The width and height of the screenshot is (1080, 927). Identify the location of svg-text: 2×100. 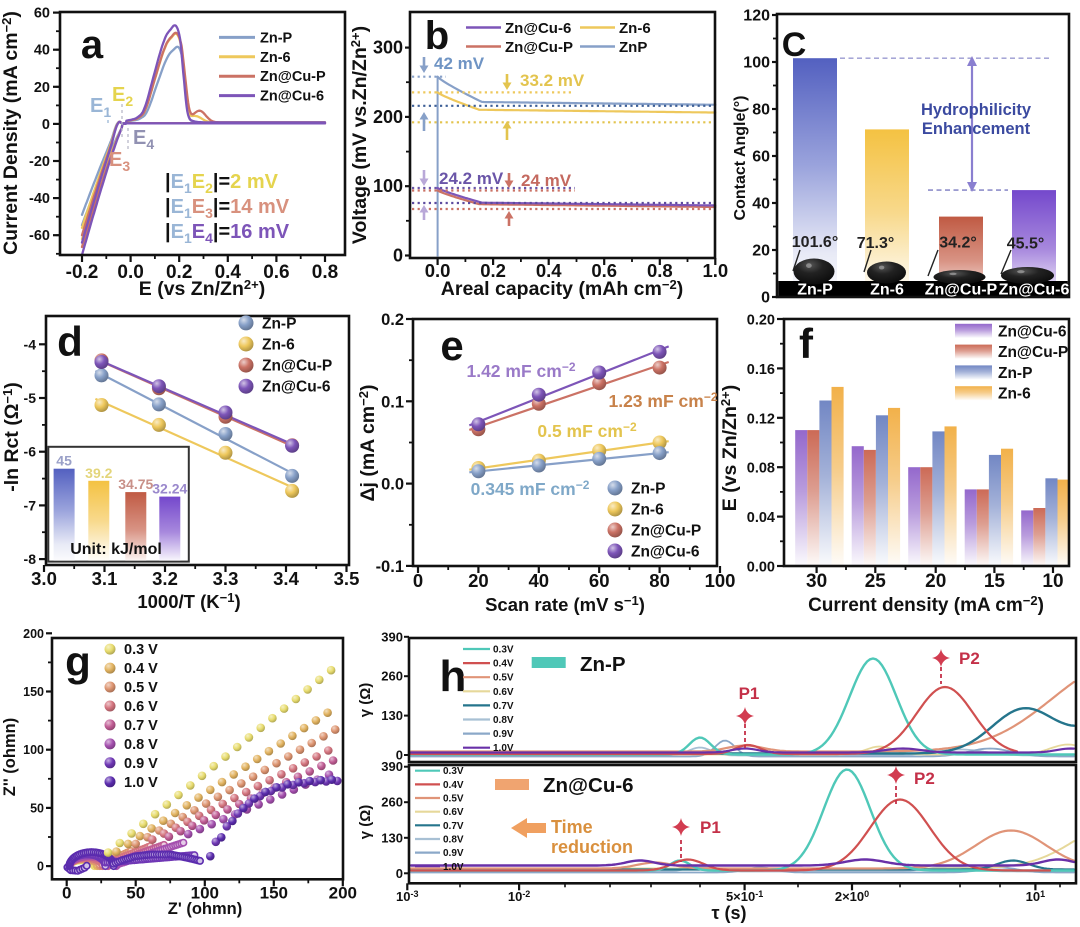
(852, 896).